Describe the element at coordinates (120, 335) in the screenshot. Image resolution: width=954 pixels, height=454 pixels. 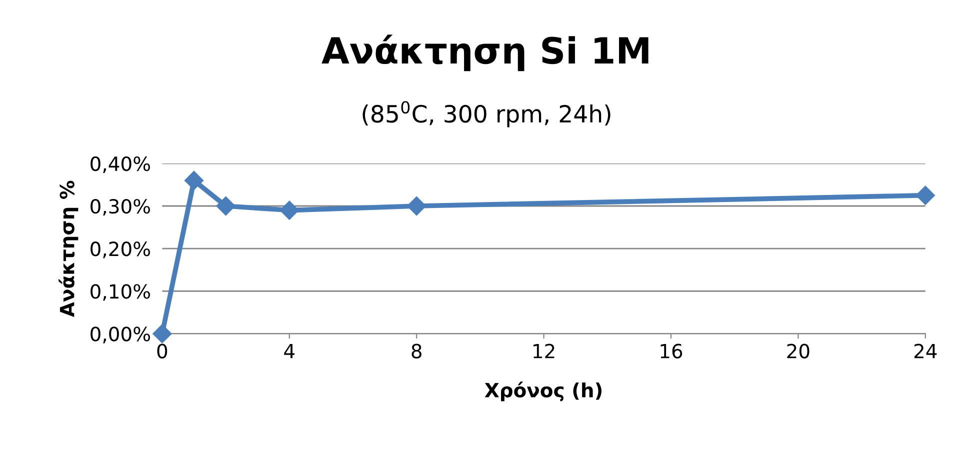
I see `y-tick-label: 0,00%` at that location.